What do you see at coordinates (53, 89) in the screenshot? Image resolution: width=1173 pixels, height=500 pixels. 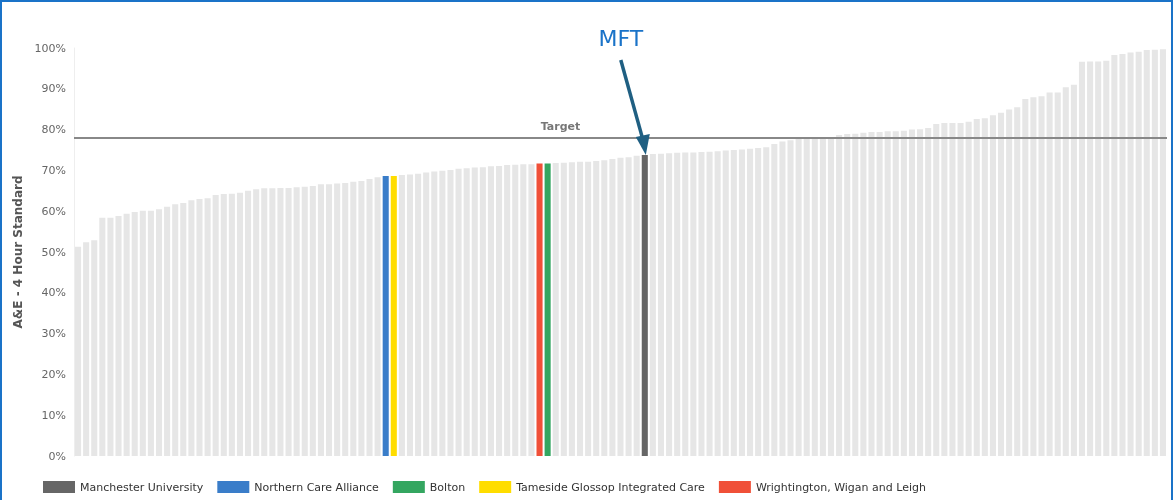 I see `y-tick-label: 90%` at bounding box center [53, 89].